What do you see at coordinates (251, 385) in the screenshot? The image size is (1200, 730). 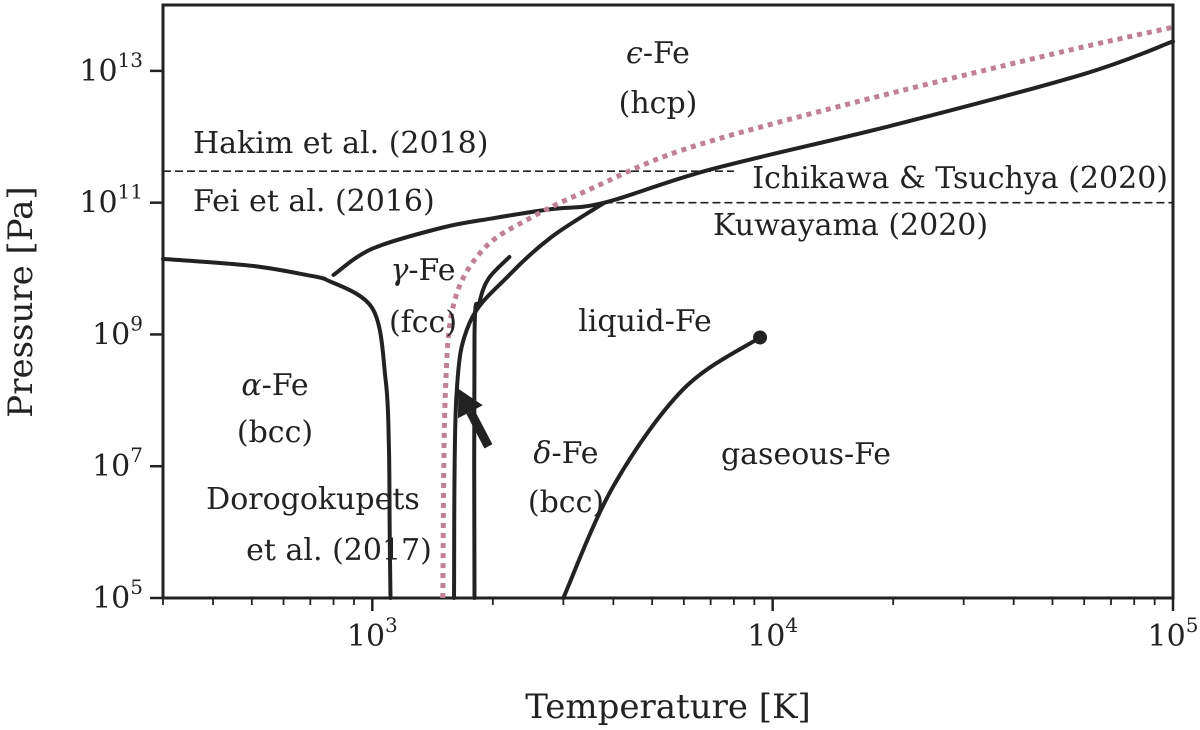 I see `alpha-symbol: α` at bounding box center [251, 385].